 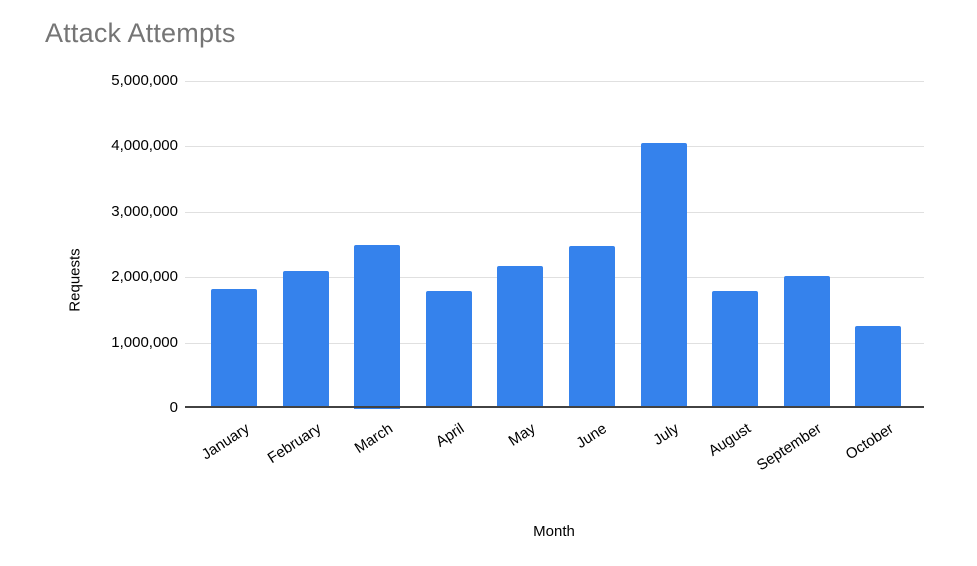 I want to click on bar-june, so click(x=592, y=327).